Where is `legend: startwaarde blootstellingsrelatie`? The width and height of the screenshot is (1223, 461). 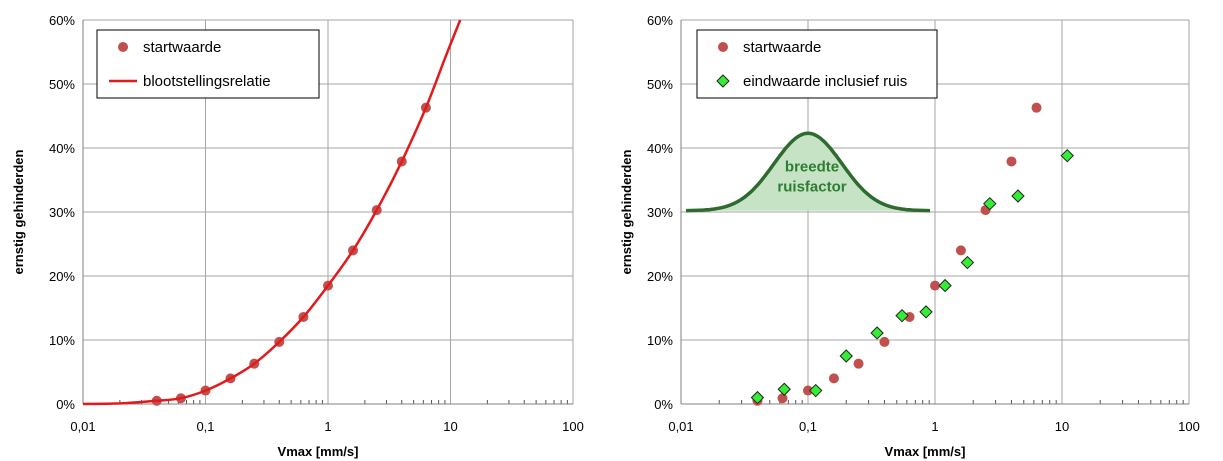 legend: startwaarde blootstellingsrelatie is located at coordinates (208, 64).